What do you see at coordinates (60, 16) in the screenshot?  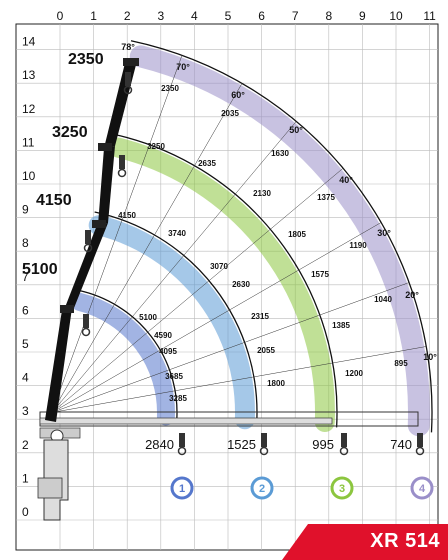 I see `x-tick-label: 0` at bounding box center [60, 16].